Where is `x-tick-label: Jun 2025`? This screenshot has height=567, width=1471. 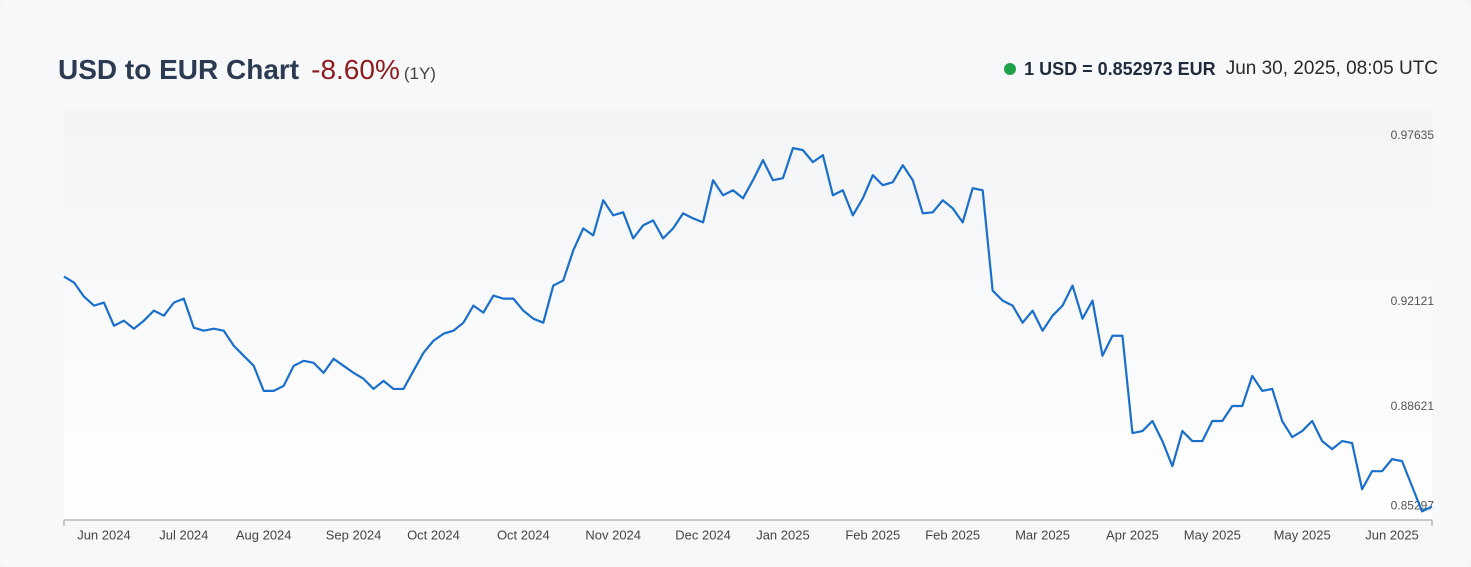 x-tick-label: Jun 2025 is located at coordinates (1392, 534).